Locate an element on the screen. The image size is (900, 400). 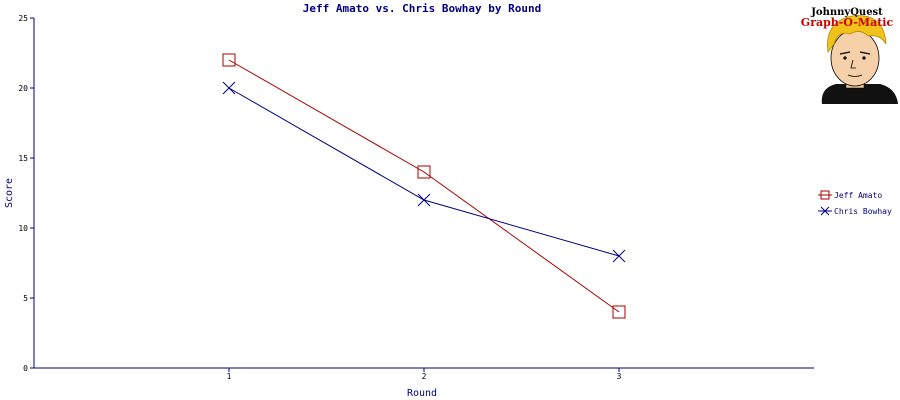
graph-o-matic-logo: JohnnyQuest Graph-O-Matic is located at coordinates (850, 52).